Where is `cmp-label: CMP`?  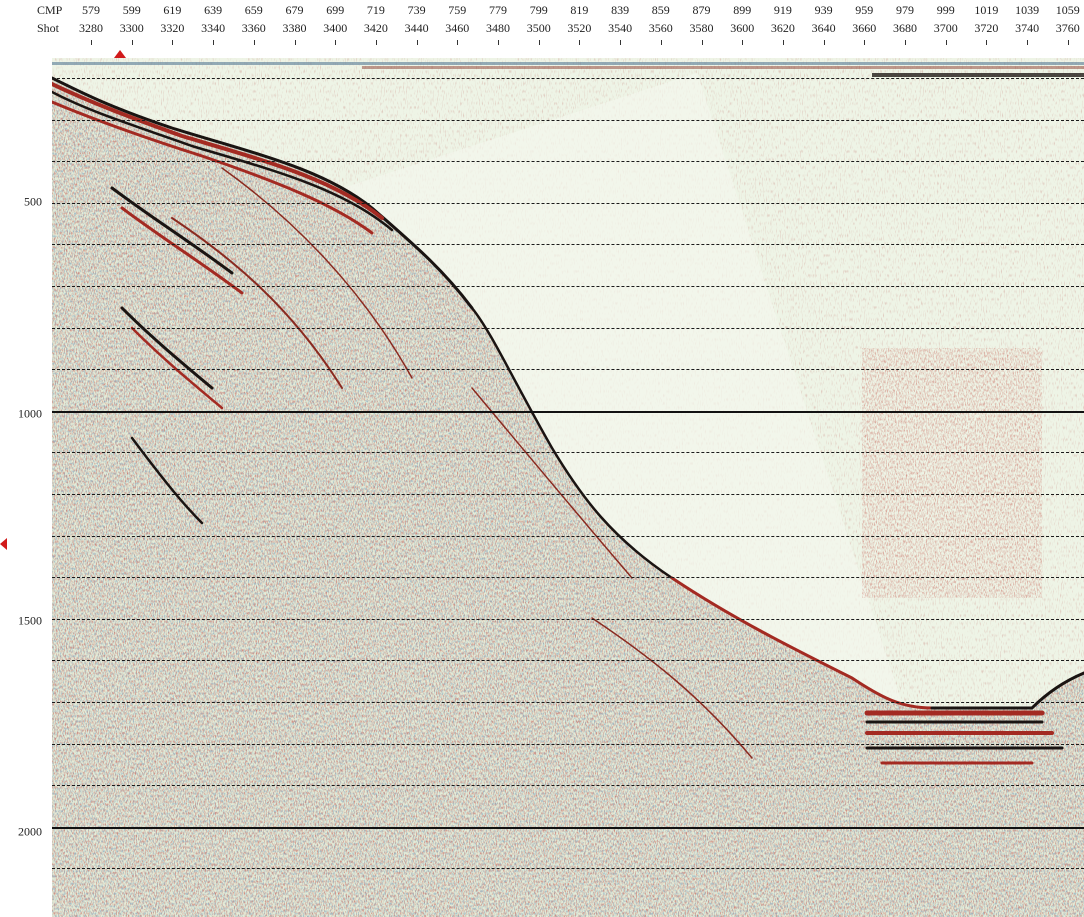
cmp-label: CMP is located at coordinates (50, 10).